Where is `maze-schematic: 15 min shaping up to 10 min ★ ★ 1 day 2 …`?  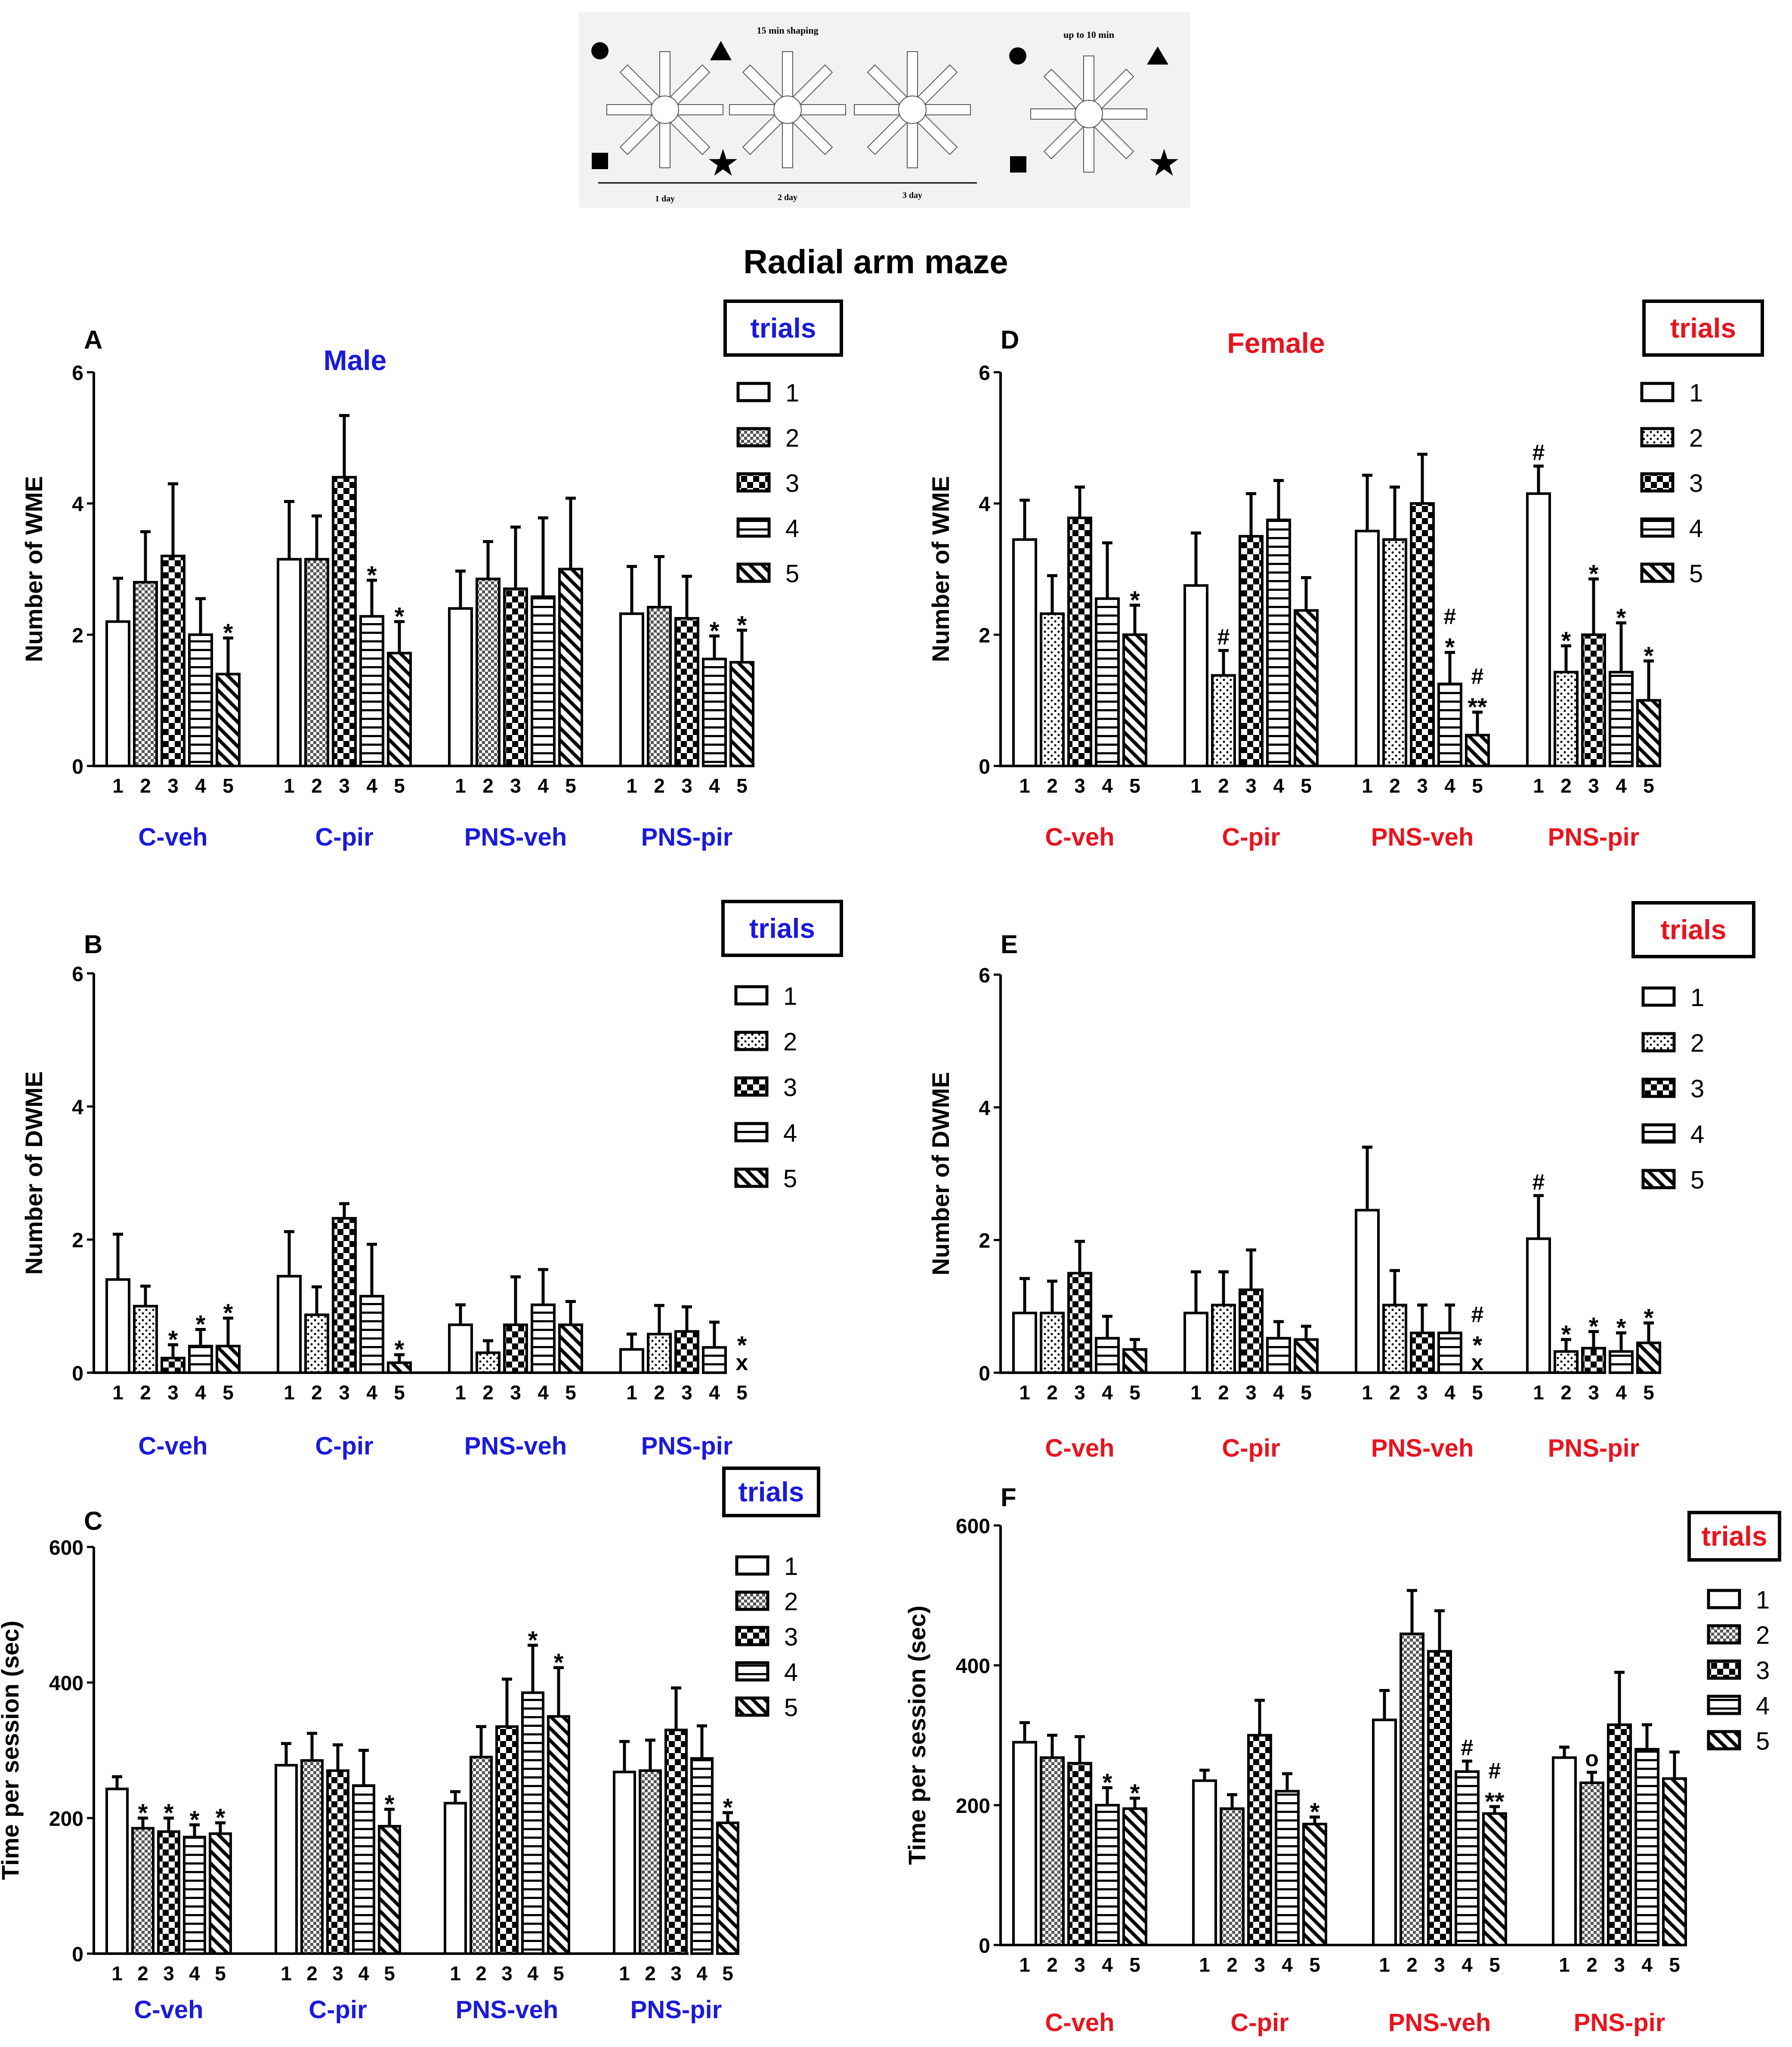 maze-schematic: 15 min shaping up to 10 min ★ ★ 1 day 2 … is located at coordinates (884, 110).